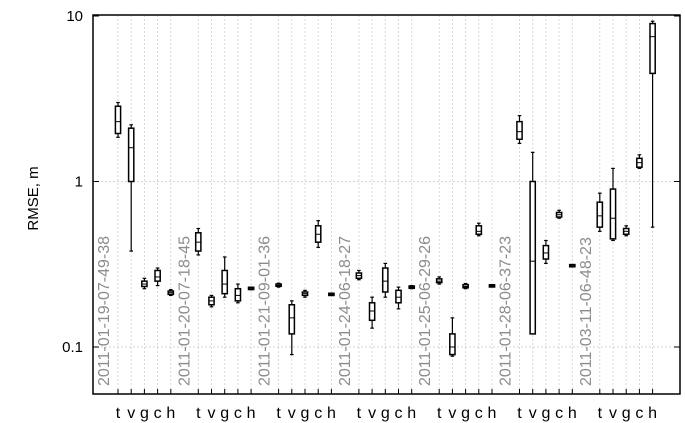 This screenshot has height=423, width=685. I want to click on y-tick-label: 10, so click(74, 16).